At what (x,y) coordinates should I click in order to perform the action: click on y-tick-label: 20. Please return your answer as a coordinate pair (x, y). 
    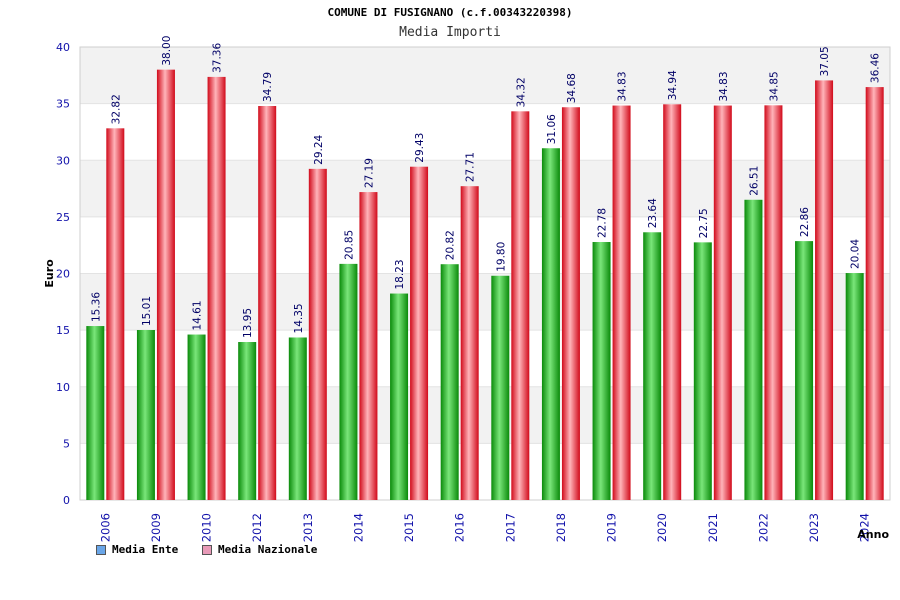
    Looking at the image, I should click on (63, 274).